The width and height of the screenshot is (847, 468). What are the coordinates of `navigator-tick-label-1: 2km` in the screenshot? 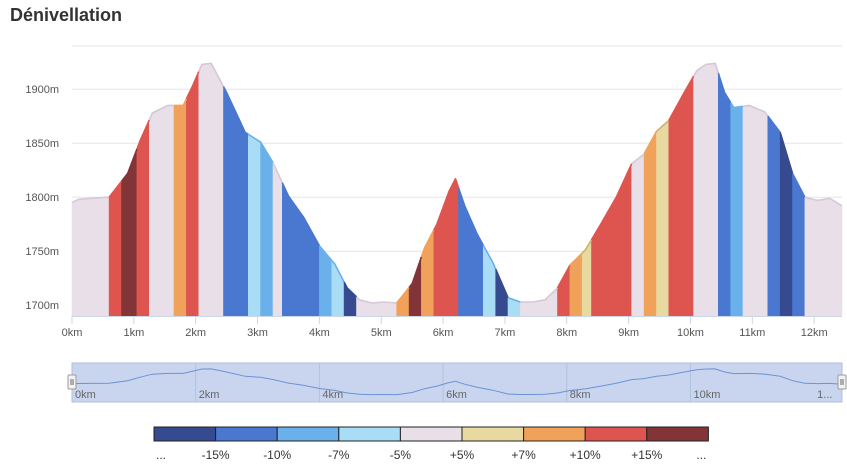 It's located at (209, 395).